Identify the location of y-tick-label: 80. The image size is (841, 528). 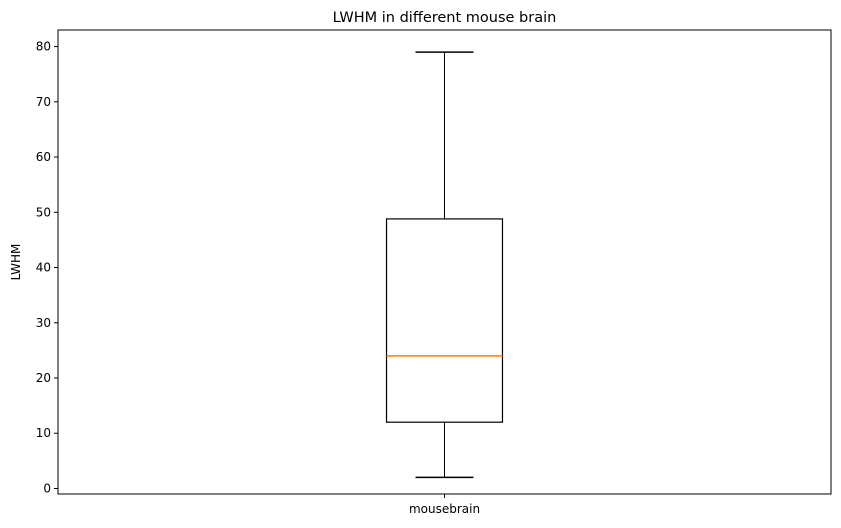
(43, 47).